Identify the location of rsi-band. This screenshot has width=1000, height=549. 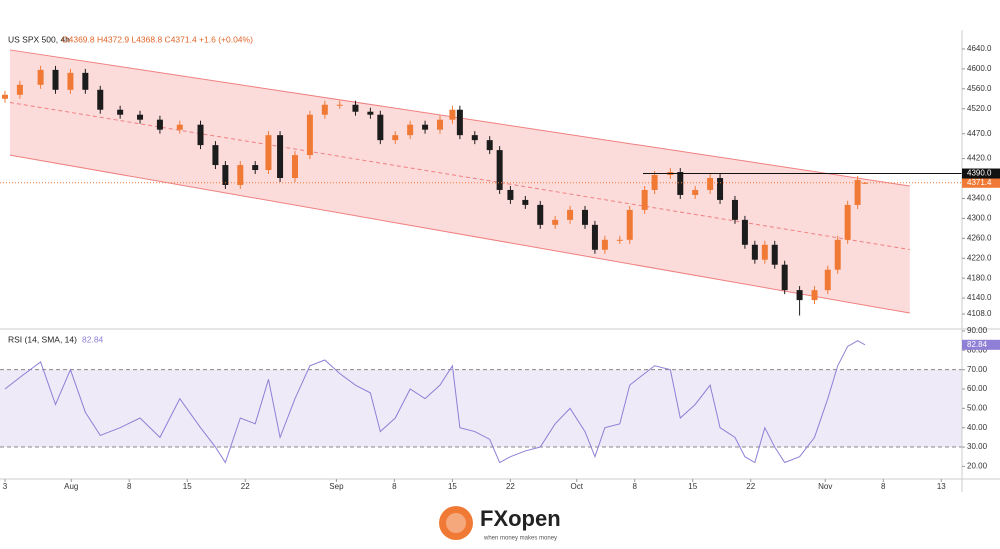
(481, 408).